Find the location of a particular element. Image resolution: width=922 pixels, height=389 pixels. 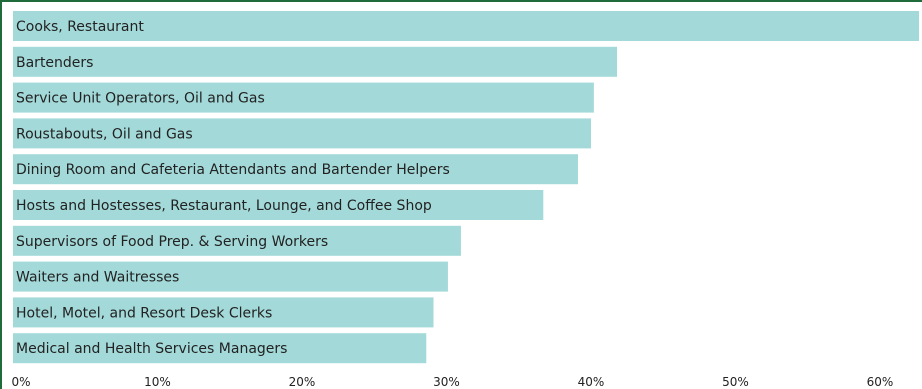

x-tick-label: 10% is located at coordinates (157, 382).